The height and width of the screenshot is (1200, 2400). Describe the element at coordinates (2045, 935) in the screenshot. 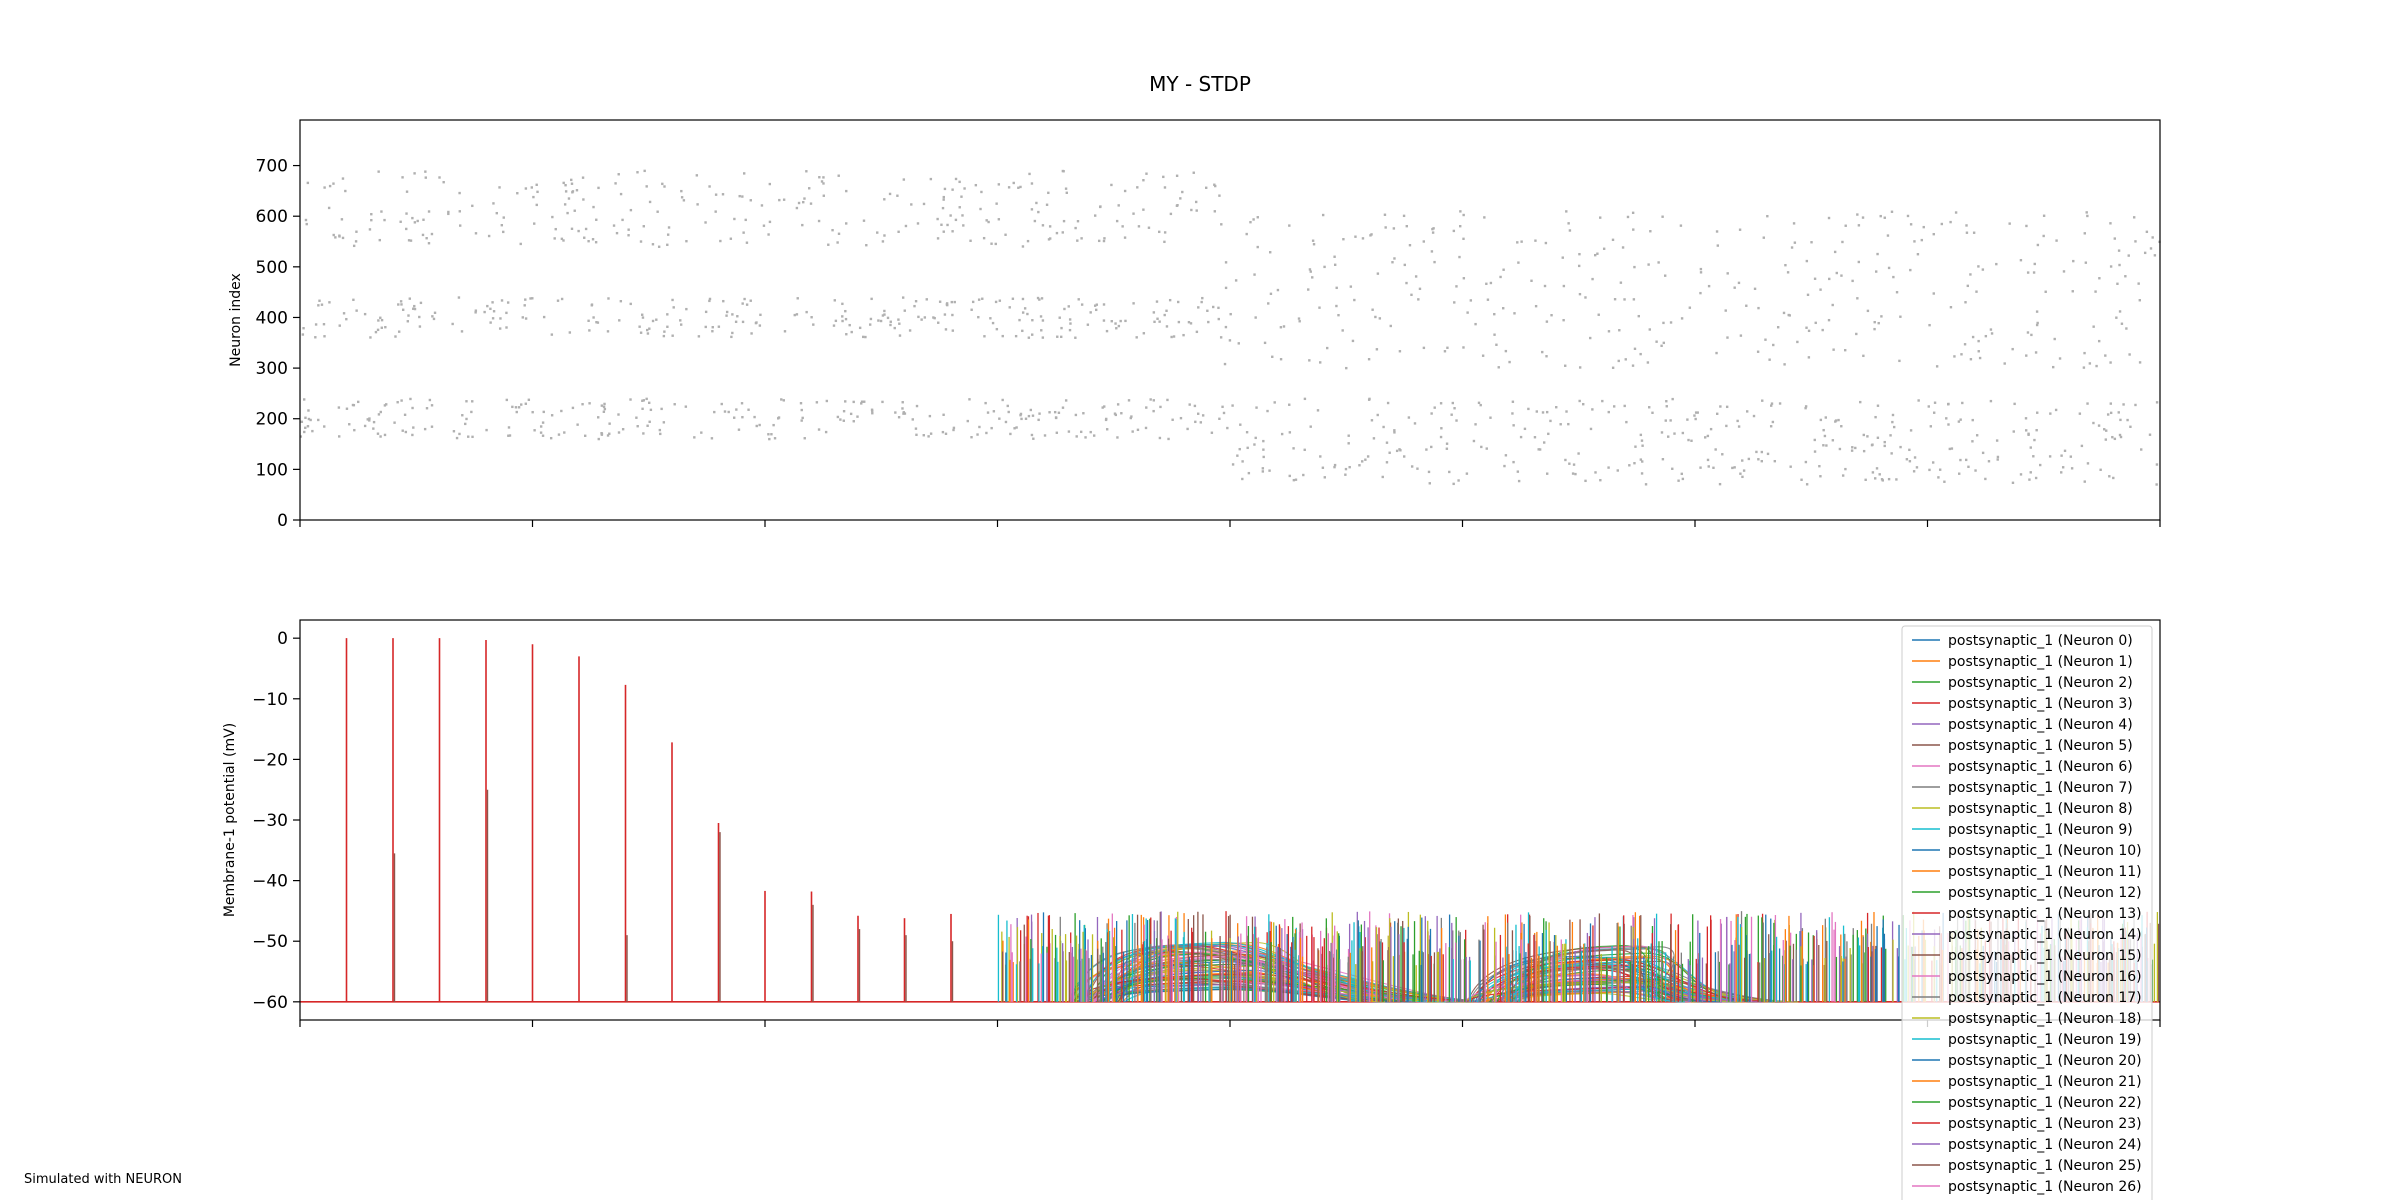

I see `legend-entry: postsynaptic_1 (Neuron 14)` at that location.